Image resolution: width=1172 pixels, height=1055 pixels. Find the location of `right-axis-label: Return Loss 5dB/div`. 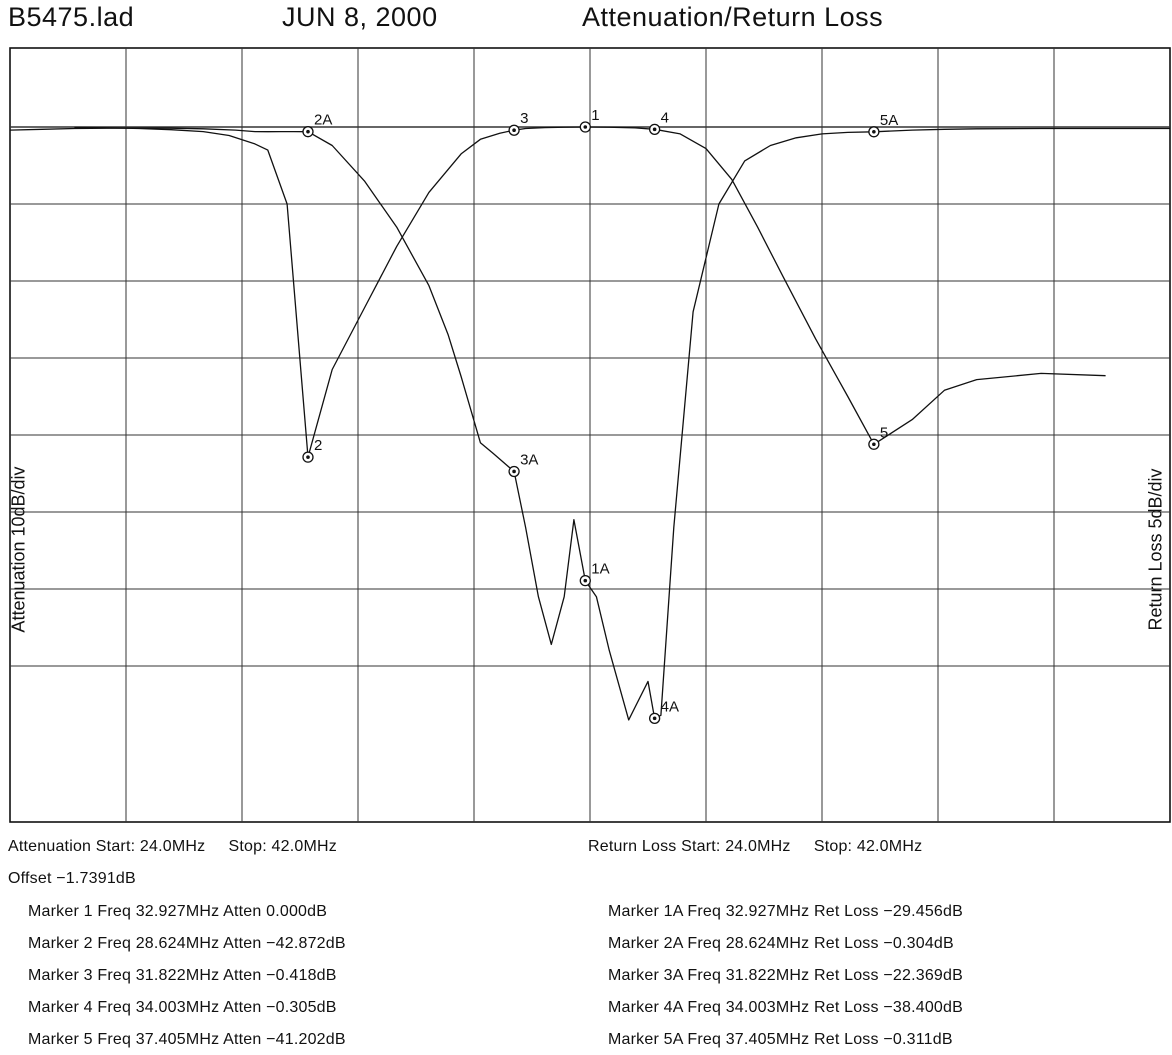

right-axis-label: Return Loss 5dB/div is located at coordinates (1155, 549).